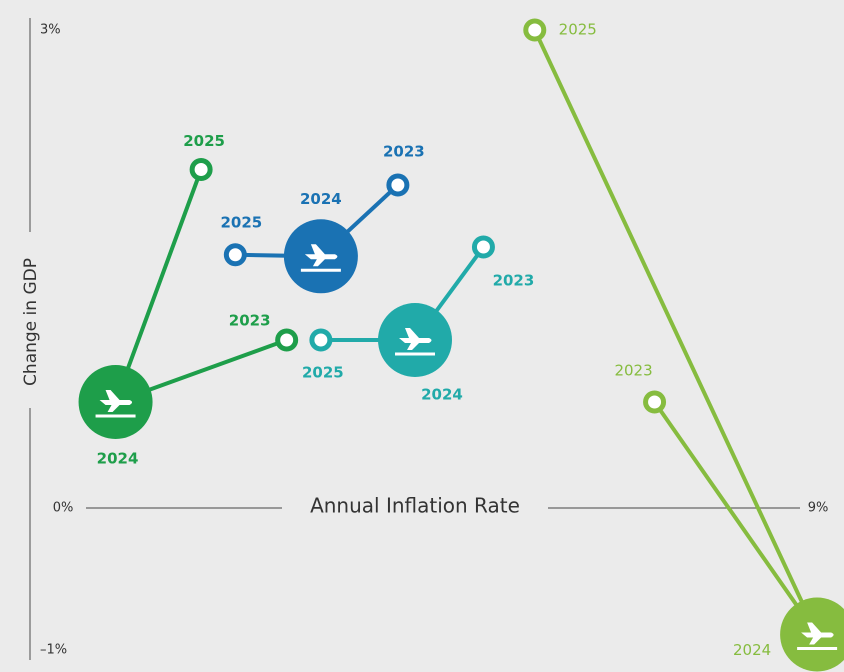 Image resolution: width=844 pixels, height=672 pixels. I want to click on x-tick-label: 9%, so click(818, 508).